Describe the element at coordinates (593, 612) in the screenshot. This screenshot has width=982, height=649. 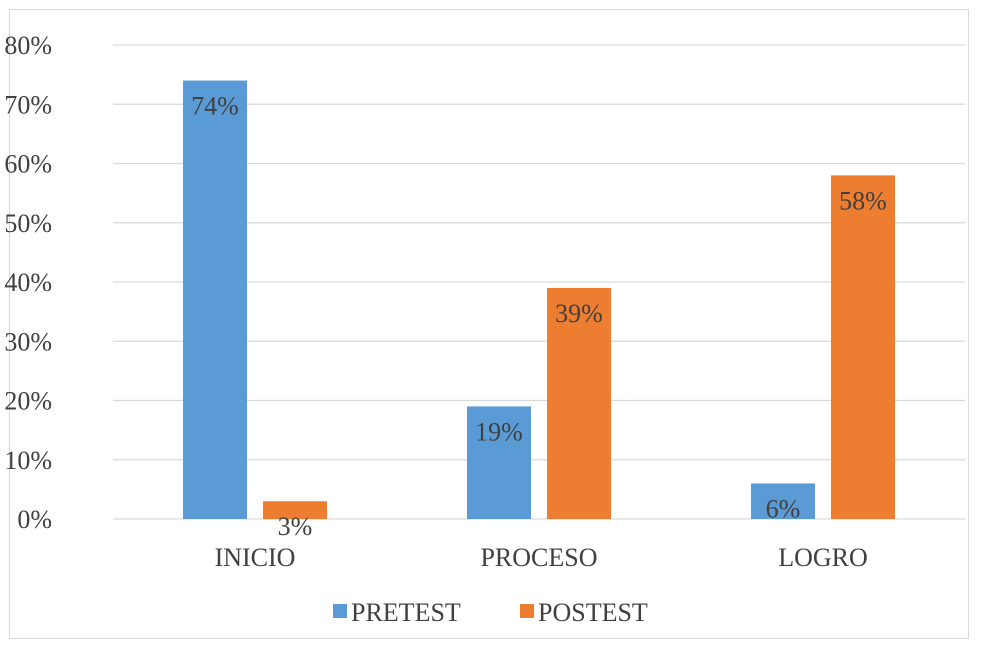
I see `legend-label-postest: POSTEST` at that location.